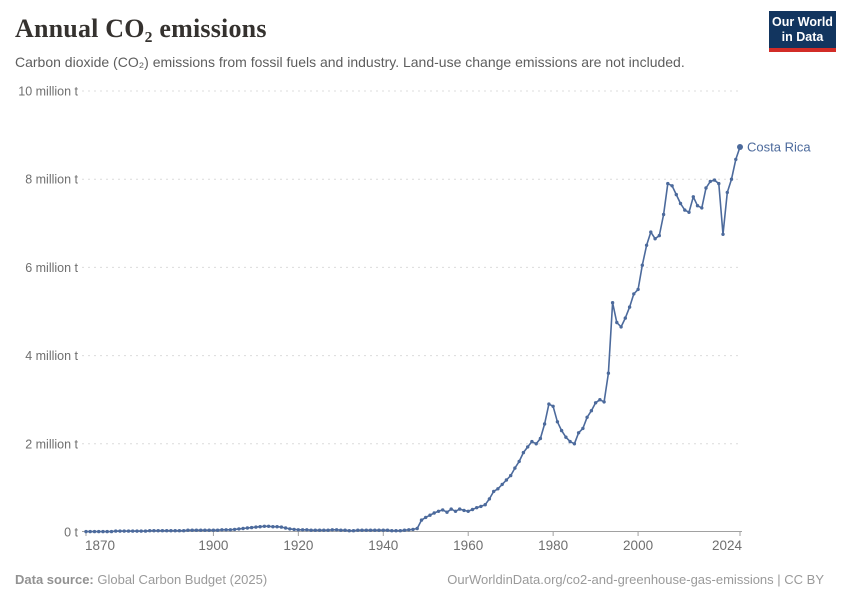  I want to click on x-axis-tick-label: 1940, so click(383, 545).